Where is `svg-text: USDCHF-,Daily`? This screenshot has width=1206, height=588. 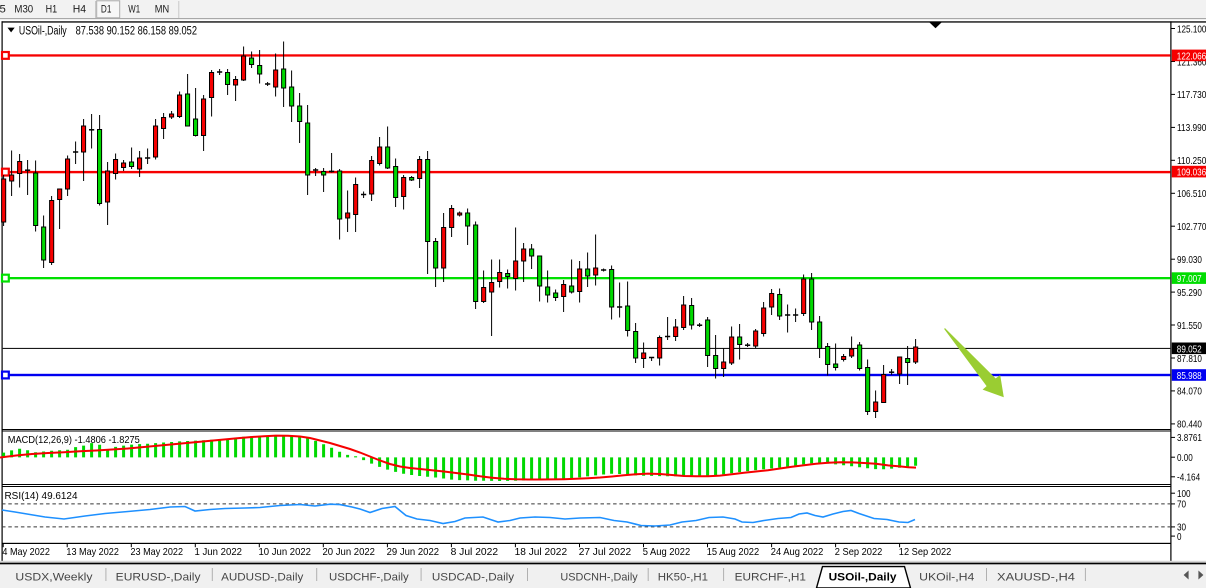
svg-text: USDCHF-,Daily is located at coordinates (369, 578).